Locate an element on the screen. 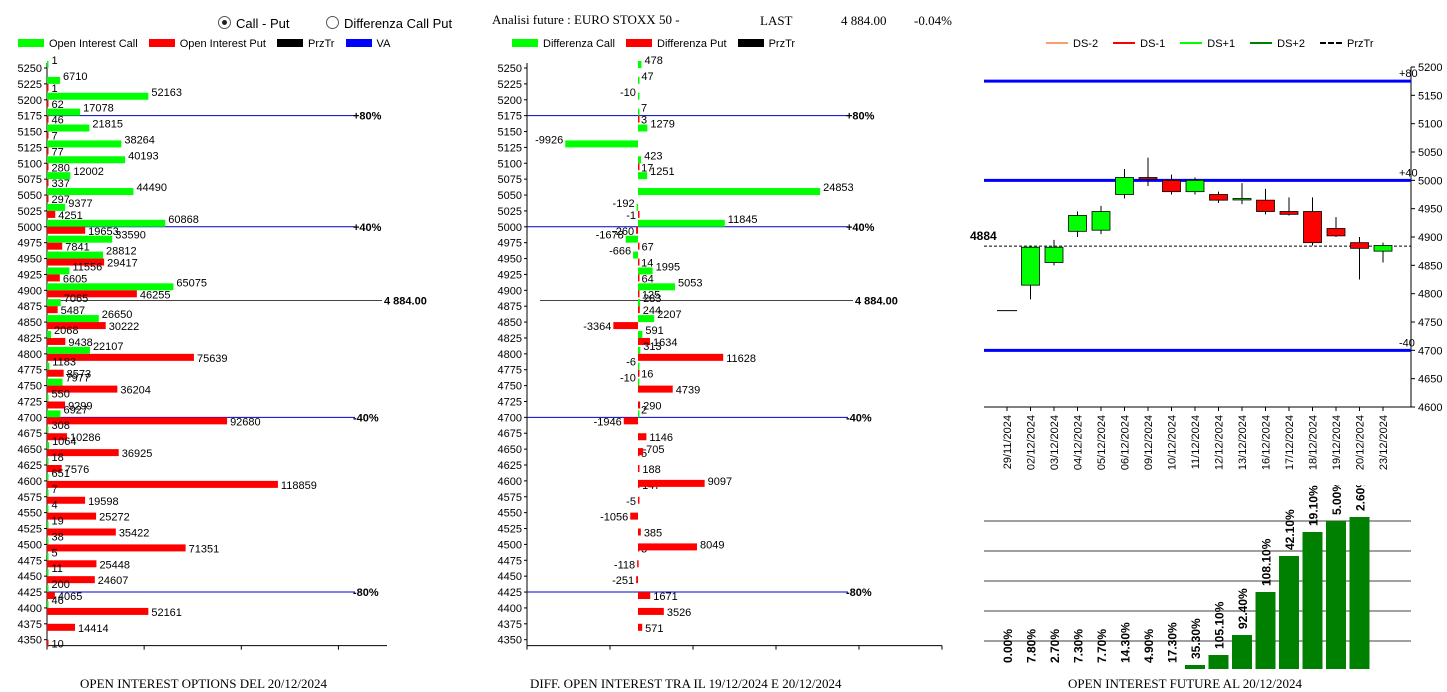 This screenshot has width=1447, height=692. strike-label: 5050 is located at coordinates (30, 196).